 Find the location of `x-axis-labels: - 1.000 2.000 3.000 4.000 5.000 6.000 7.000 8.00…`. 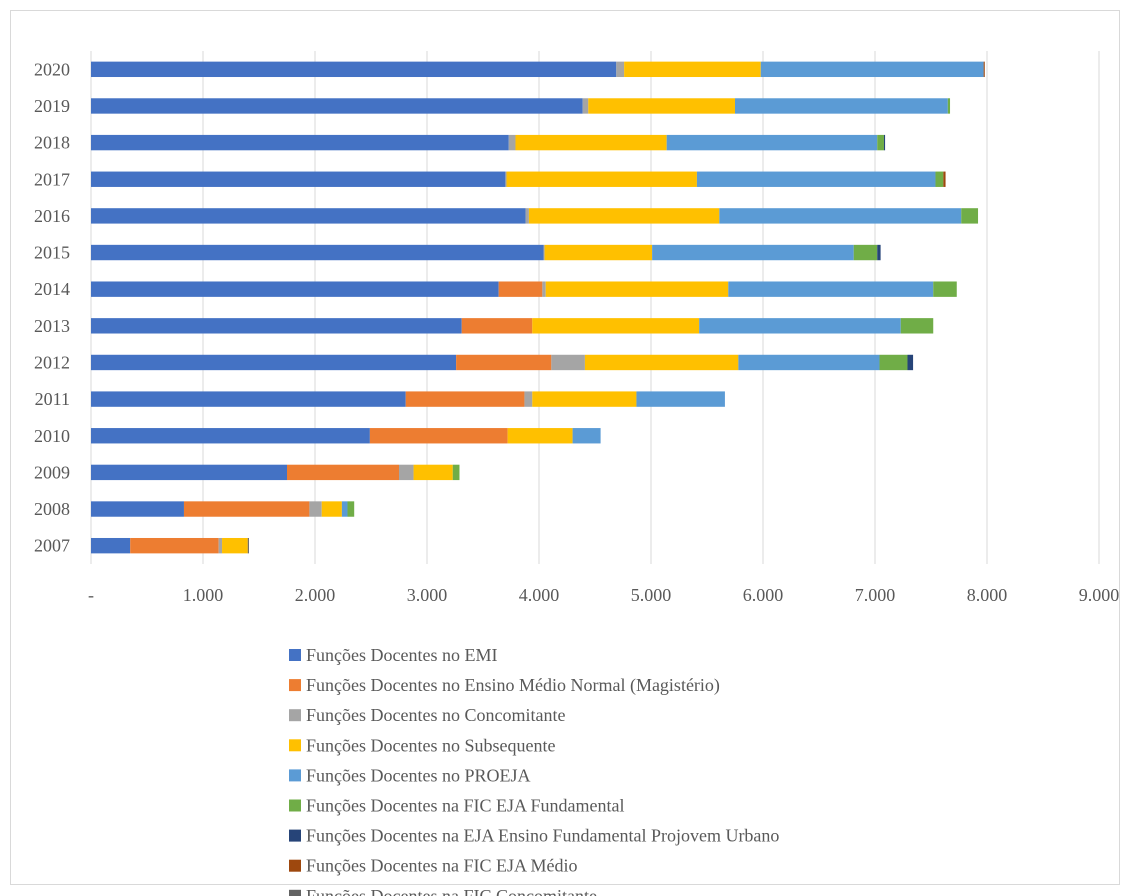

x-axis-labels: - 1.000 2.000 3.000 4.000 5.000 6.000 7.000 8.00… is located at coordinates (603, 595).